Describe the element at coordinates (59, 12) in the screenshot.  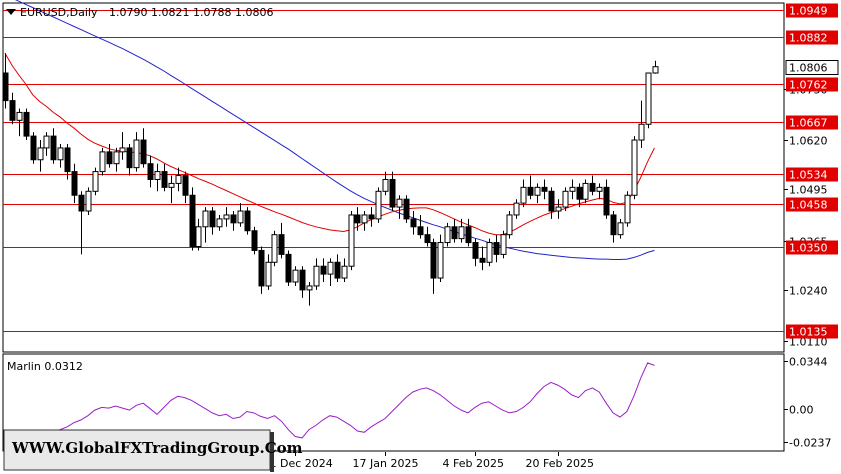
I see `chart-header-symbol: EURUSD,Daily` at that location.